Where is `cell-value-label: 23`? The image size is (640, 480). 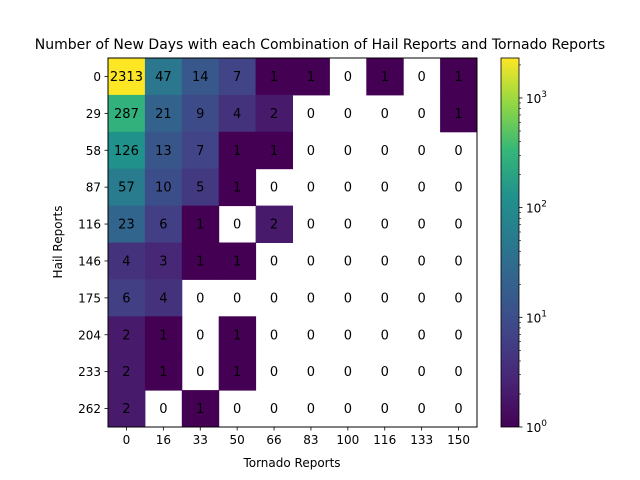 cell-value-label: 23 is located at coordinates (126, 225).